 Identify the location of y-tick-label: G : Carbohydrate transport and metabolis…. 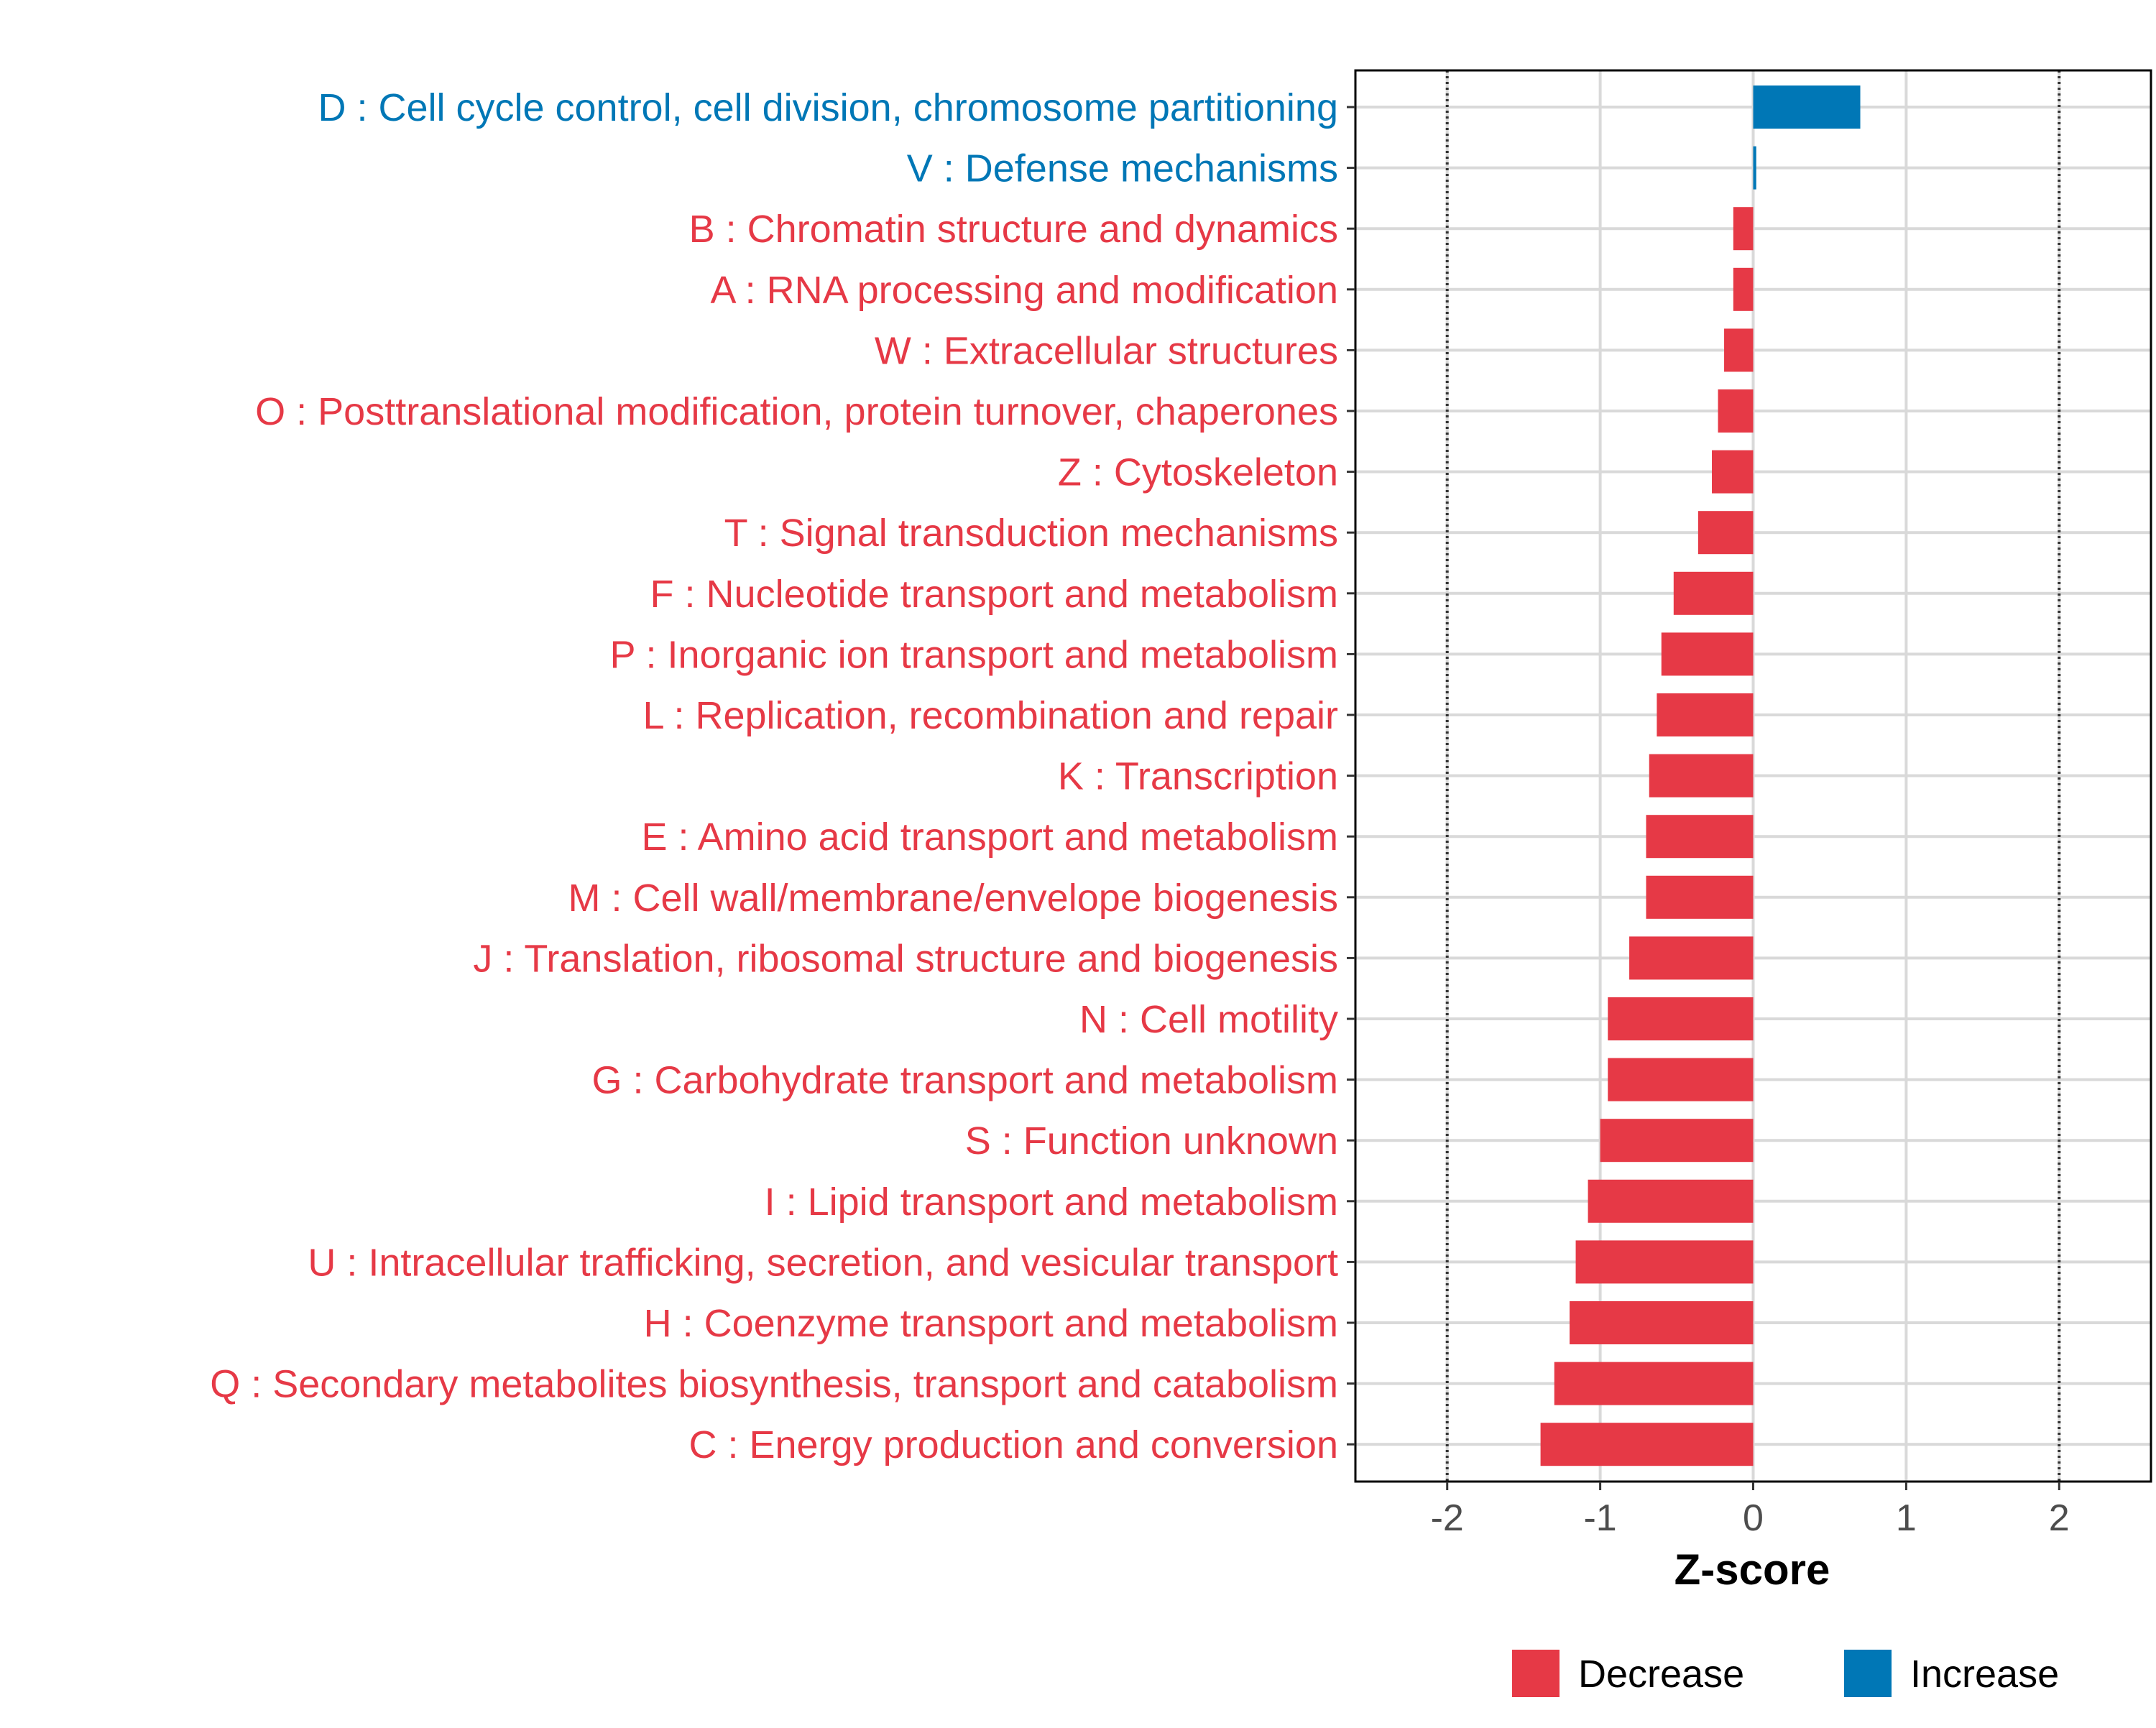
(965, 1080).